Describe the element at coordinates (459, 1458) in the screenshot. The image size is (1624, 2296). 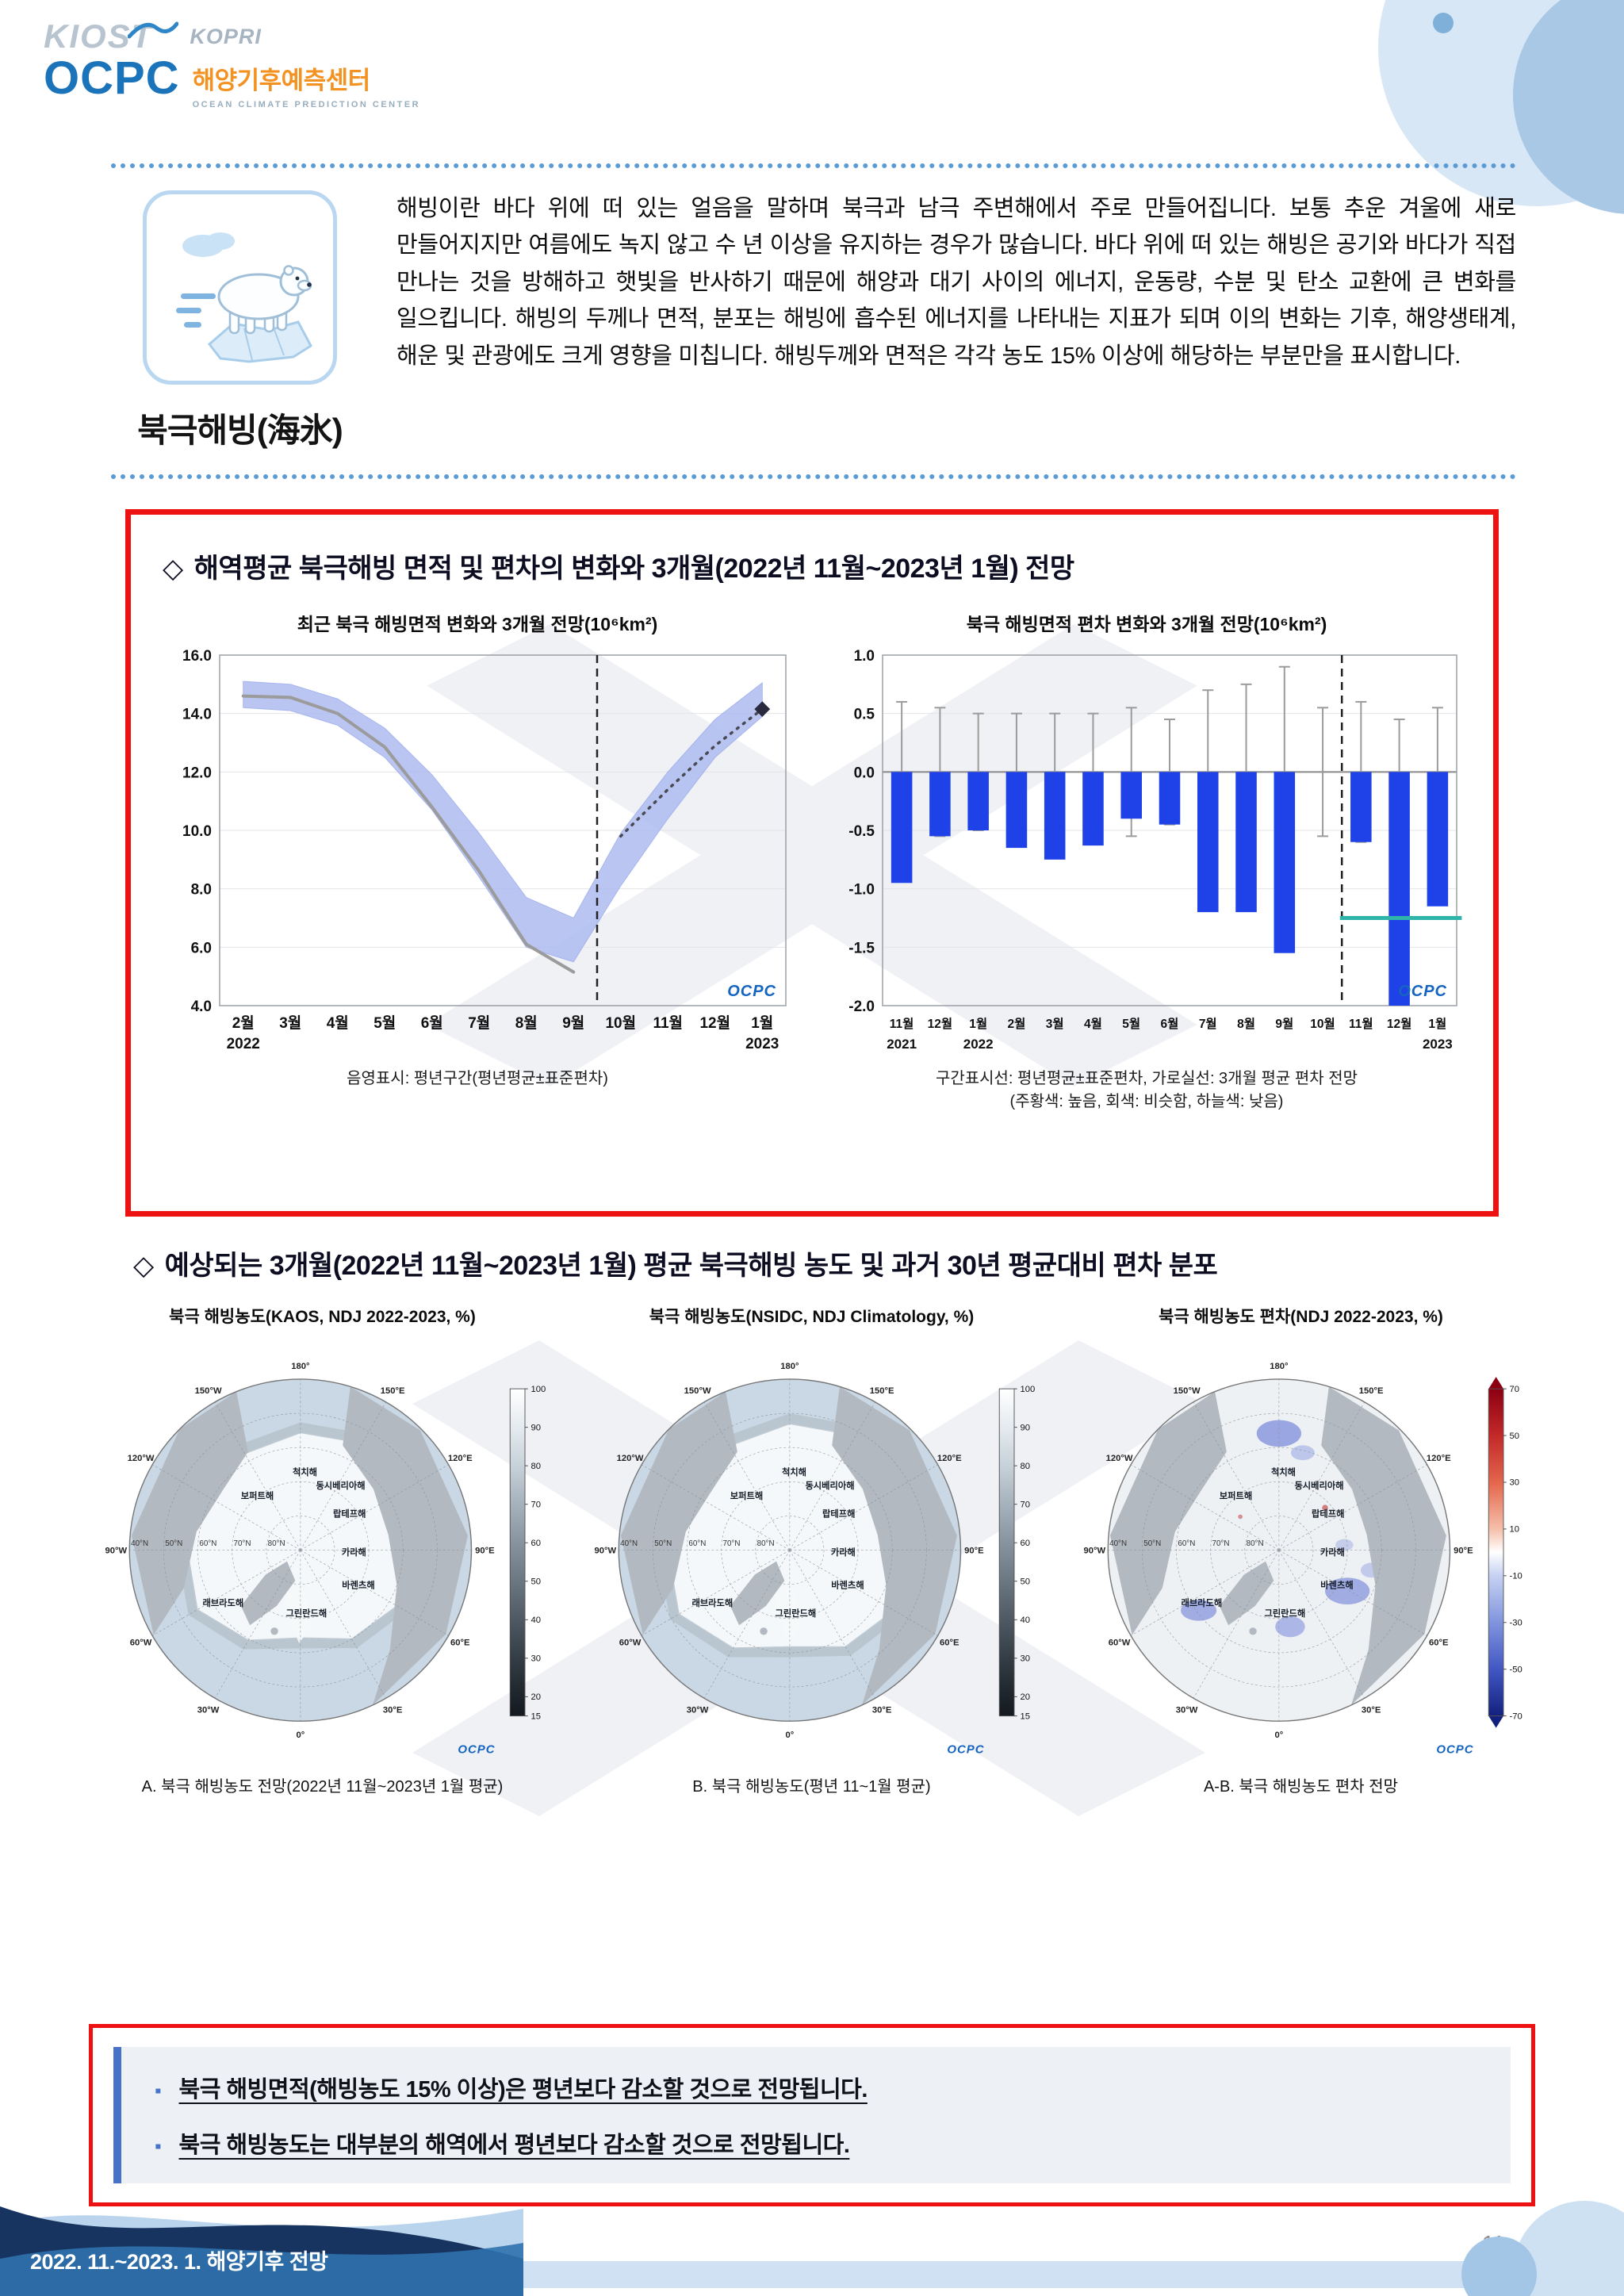
I see `svg-text: 120°E` at that location.